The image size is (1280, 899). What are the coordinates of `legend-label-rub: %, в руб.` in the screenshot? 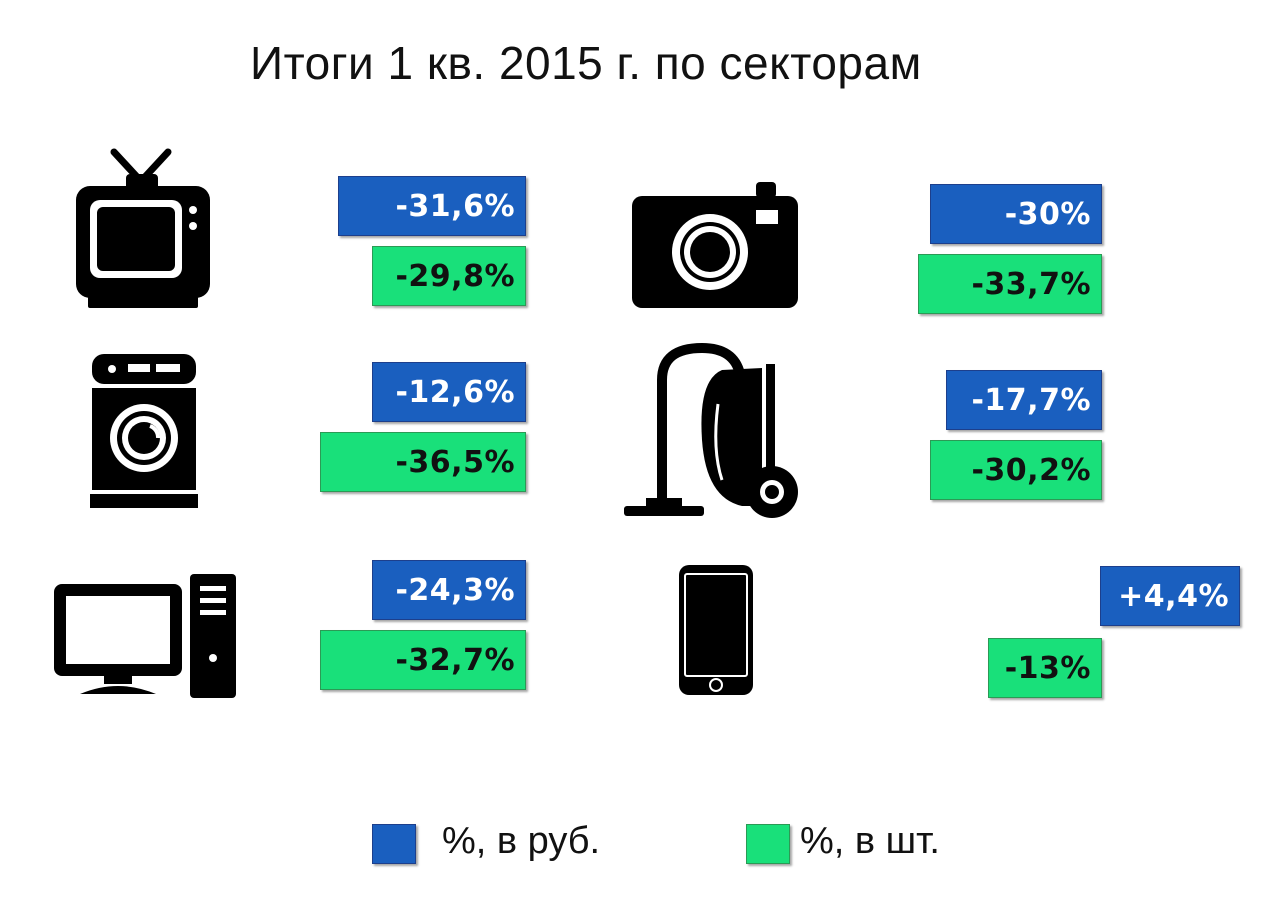 It's located at (521, 841).